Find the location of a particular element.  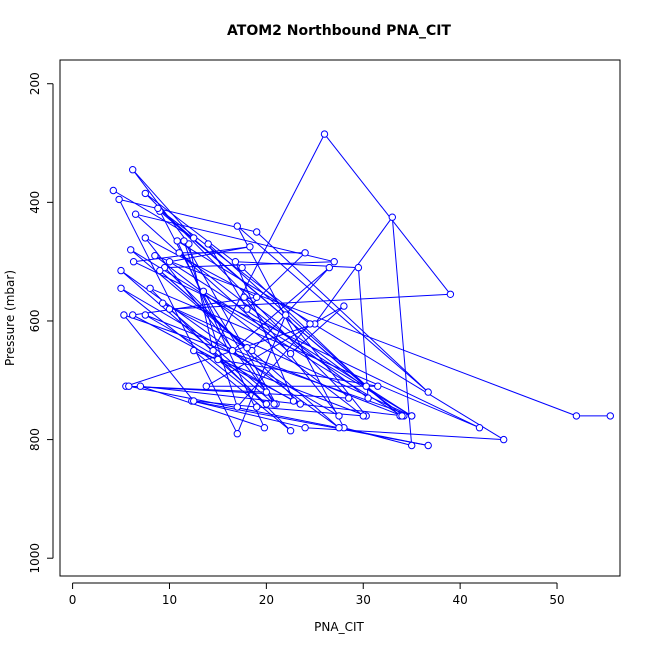

y-axis-label: Pressure (mbar) is located at coordinates (10, 318).